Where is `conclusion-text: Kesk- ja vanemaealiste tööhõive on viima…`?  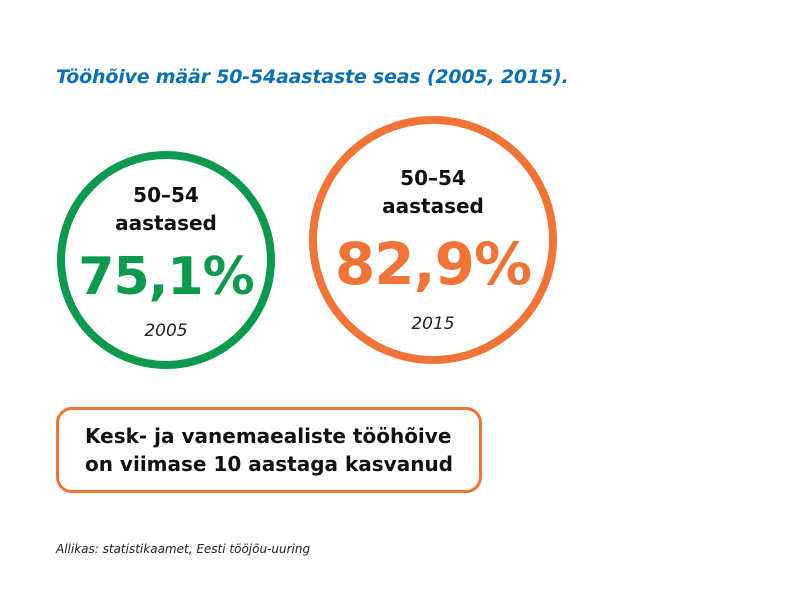 conclusion-text: Kesk- ja vanemaealiste tööhõive on viima… is located at coordinates (269, 450).